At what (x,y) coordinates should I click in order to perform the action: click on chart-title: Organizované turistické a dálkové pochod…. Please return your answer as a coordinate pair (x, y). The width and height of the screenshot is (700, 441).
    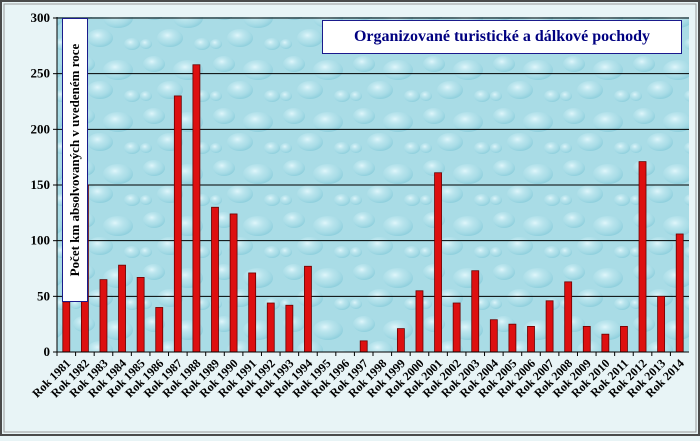
    Looking at the image, I should click on (501, 36).